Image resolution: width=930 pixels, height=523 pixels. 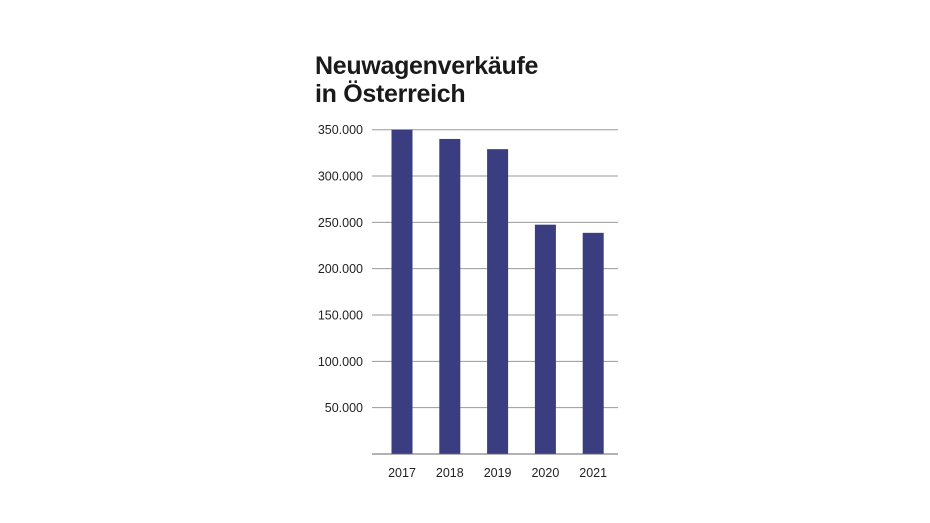 What do you see at coordinates (450, 296) in the screenshot?
I see `bar-2018` at bounding box center [450, 296].